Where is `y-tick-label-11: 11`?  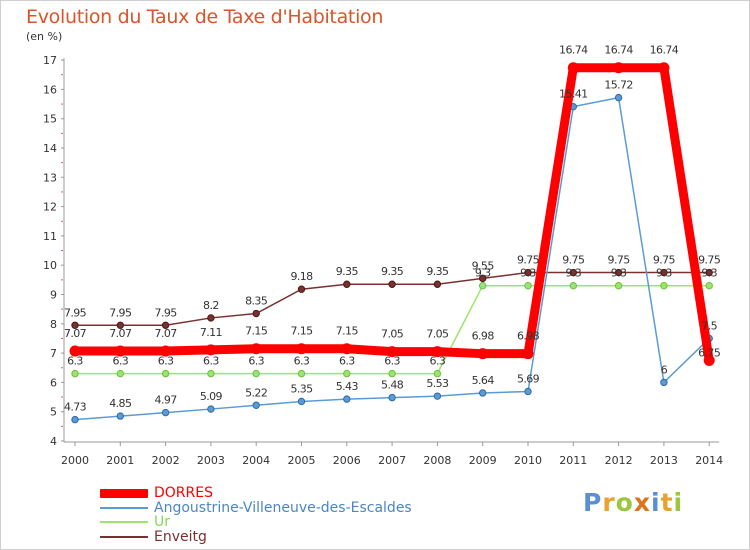
y-tick-label-11: 11 is located at coordinates (50, 236).